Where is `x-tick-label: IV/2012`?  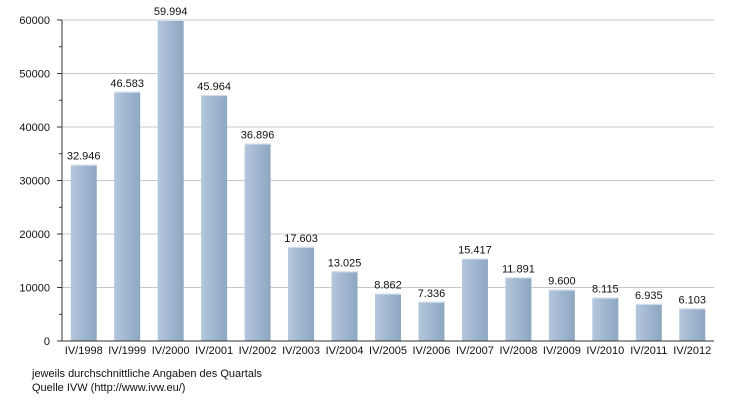
x-tick-label: IV/2012 is located at coordinates (692, 351).